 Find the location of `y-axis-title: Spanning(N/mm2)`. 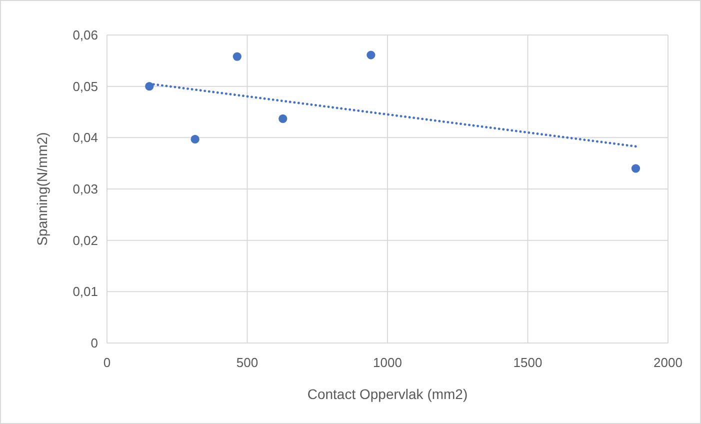

y-axis-title: Spanning(N/mm2) is located at coordinates (42, 189).